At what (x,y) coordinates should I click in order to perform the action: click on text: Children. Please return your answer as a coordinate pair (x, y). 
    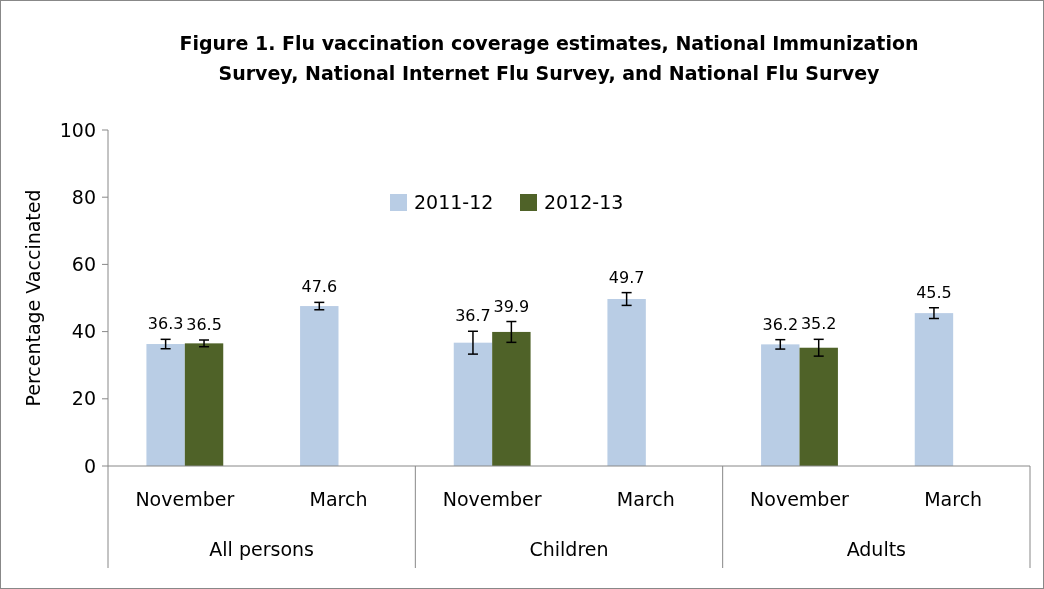
    Looking at the image, I should click on (569, 549).